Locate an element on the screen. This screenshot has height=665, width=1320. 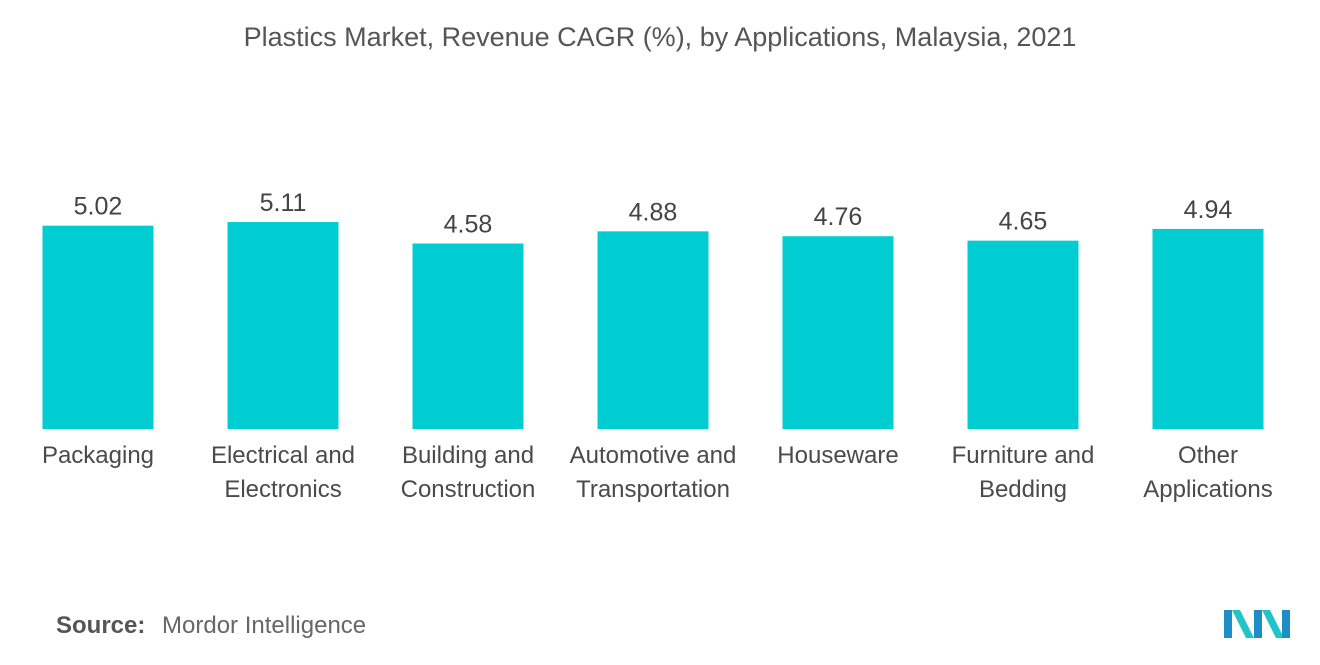
category-label-5: Houseware is located at coordinates (838, 455).